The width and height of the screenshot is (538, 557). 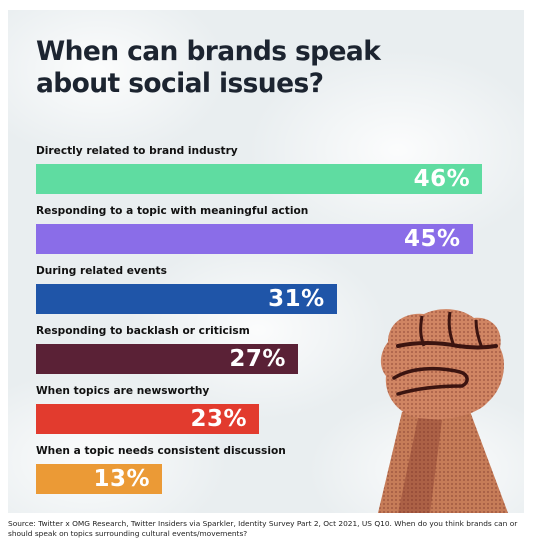 I want to click on bar-label: When a topic needs consistent discussion, so click(x=161, y=451).